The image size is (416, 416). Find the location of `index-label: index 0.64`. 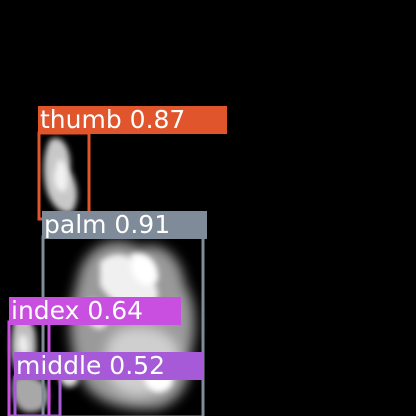

index-label: index 0.64 is located at coordinates (95, 311).